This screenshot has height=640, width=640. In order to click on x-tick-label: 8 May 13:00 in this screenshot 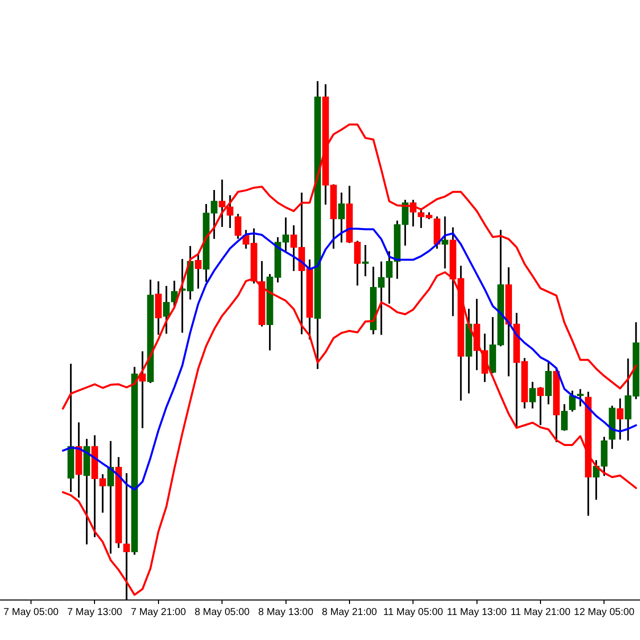, I will do `click(286, 612)`.